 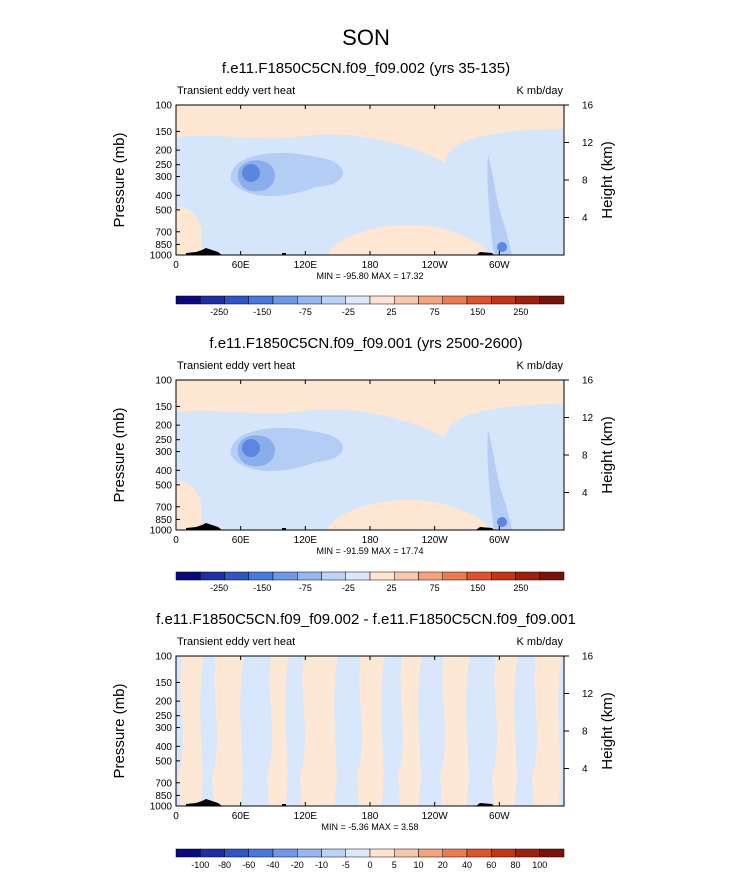 I want to click on colorbar-label: 250, so click(x=520, y=588).